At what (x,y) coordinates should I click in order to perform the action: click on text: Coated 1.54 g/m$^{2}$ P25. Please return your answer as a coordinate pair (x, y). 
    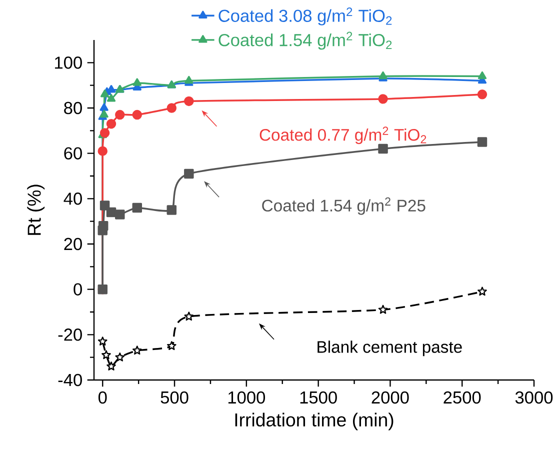
    Looking at the image, I should click on (344, 206).